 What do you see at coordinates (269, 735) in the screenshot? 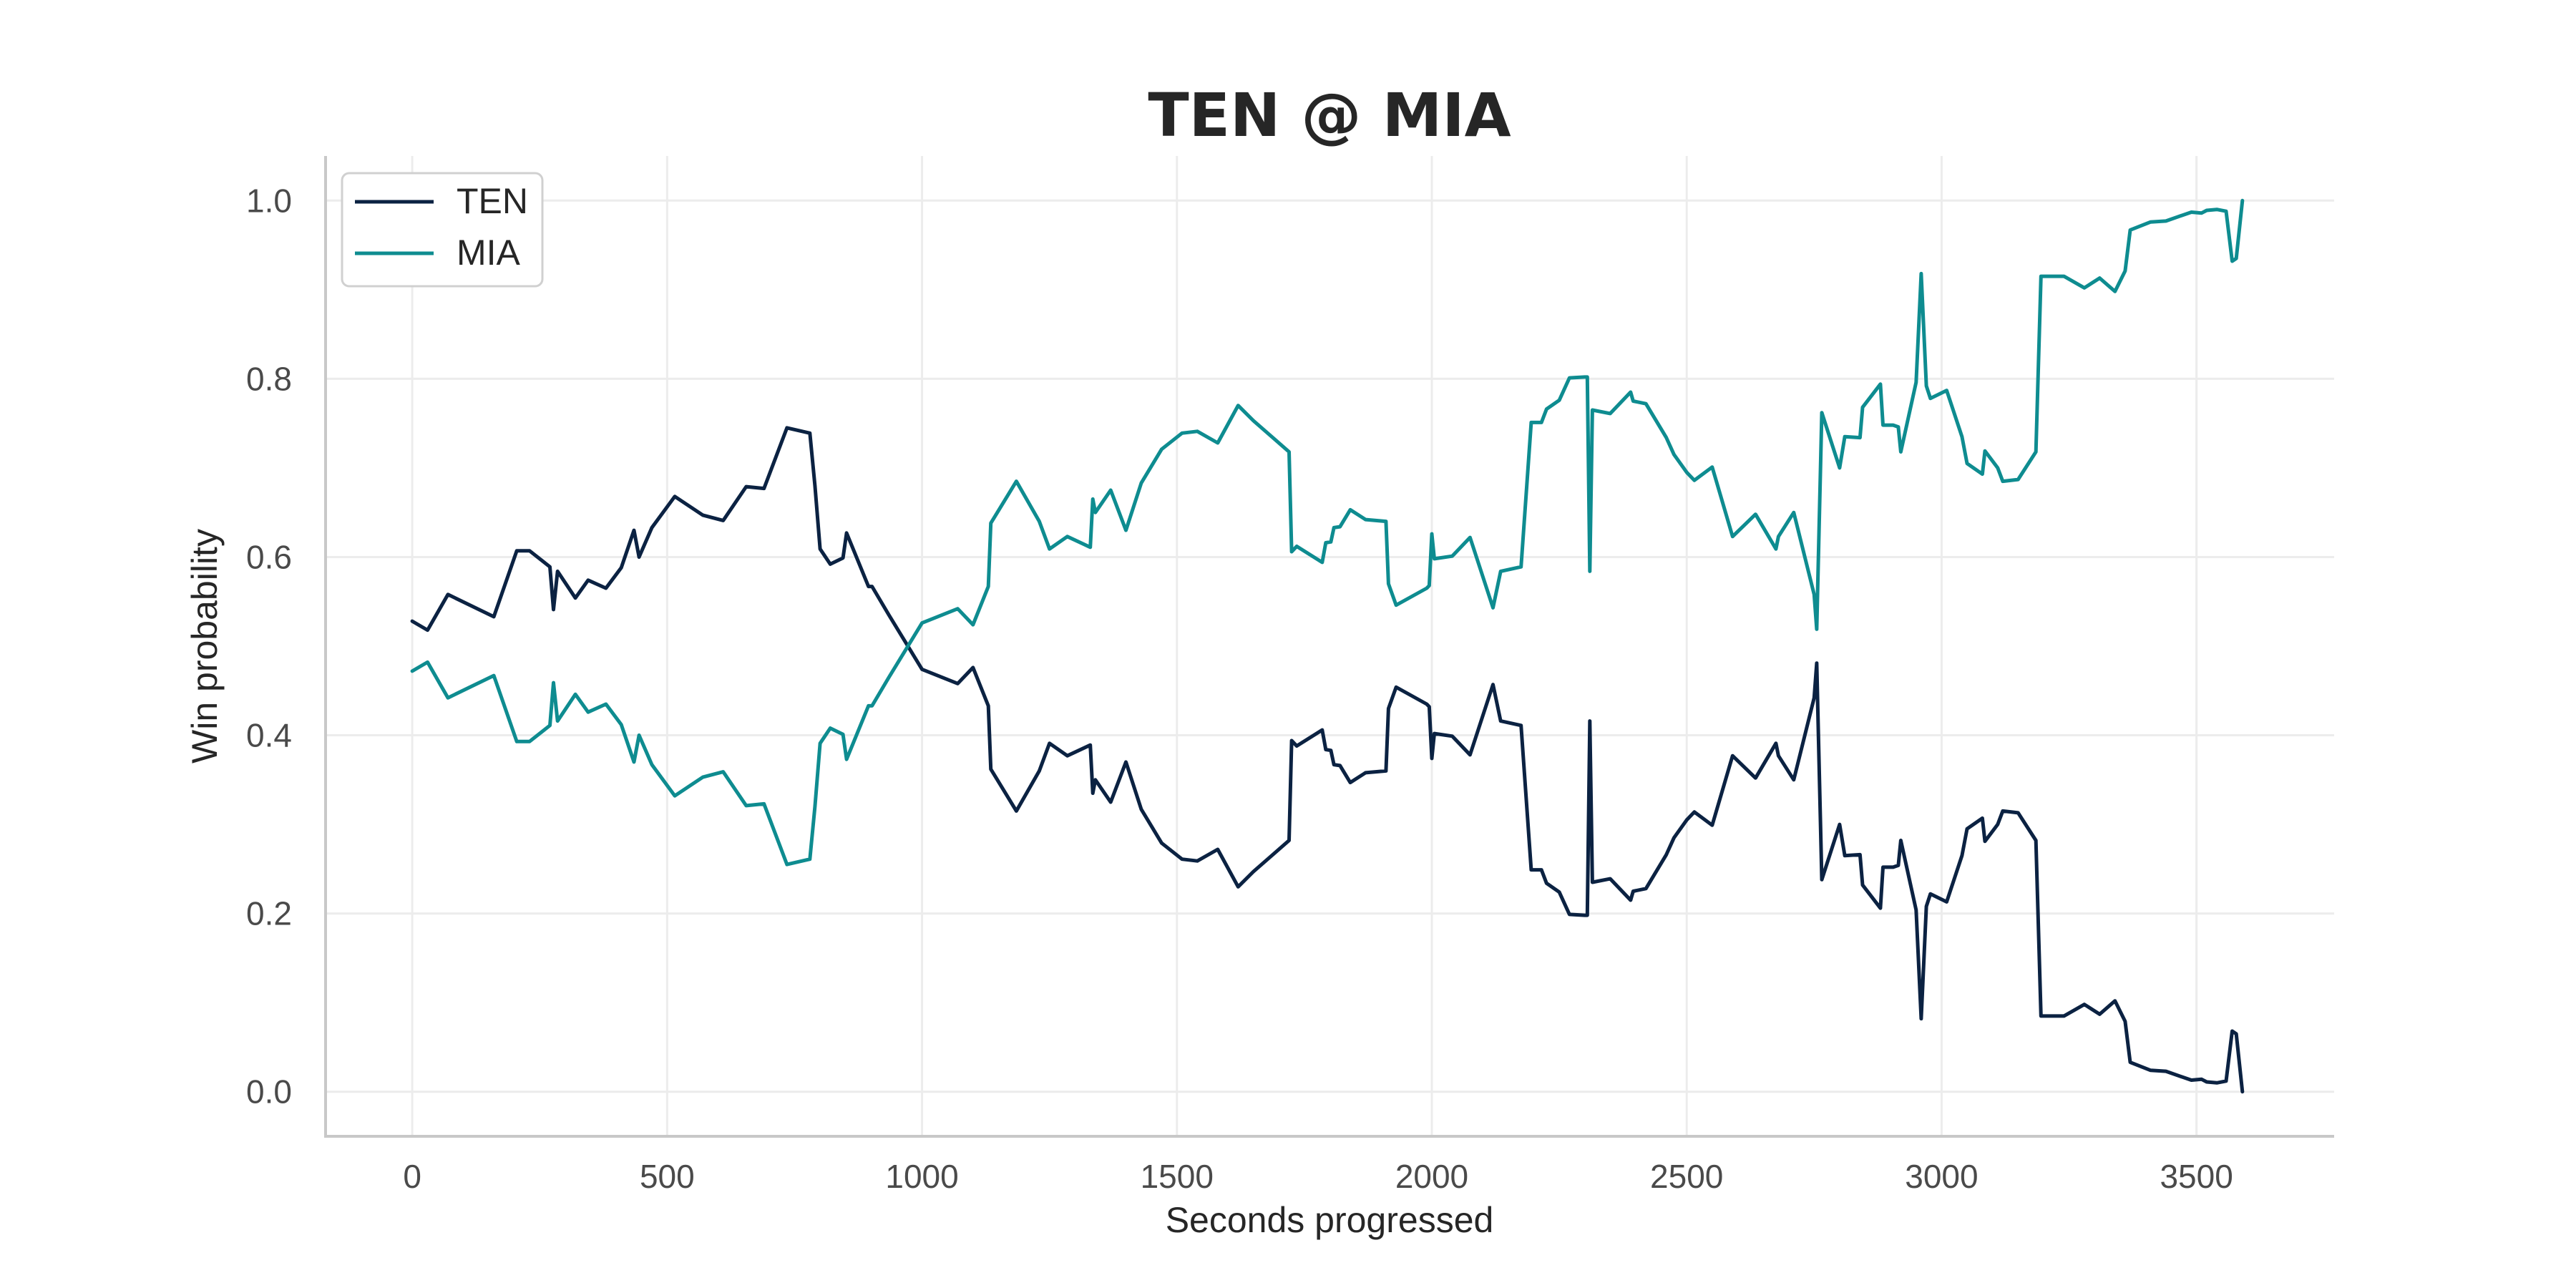
I see `y-tick-label: 0.4` at bounding box center [269, 735].